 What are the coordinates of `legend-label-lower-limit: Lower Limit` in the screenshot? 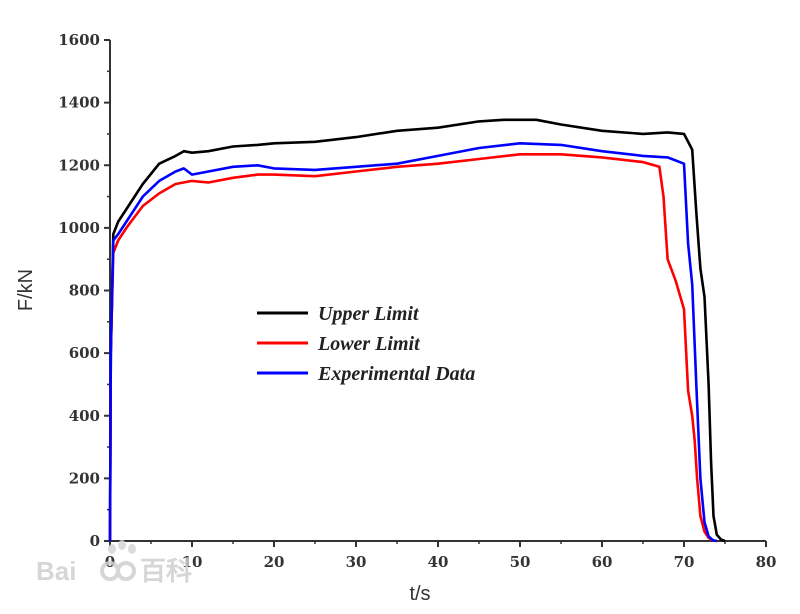 It's located at (369, 344).